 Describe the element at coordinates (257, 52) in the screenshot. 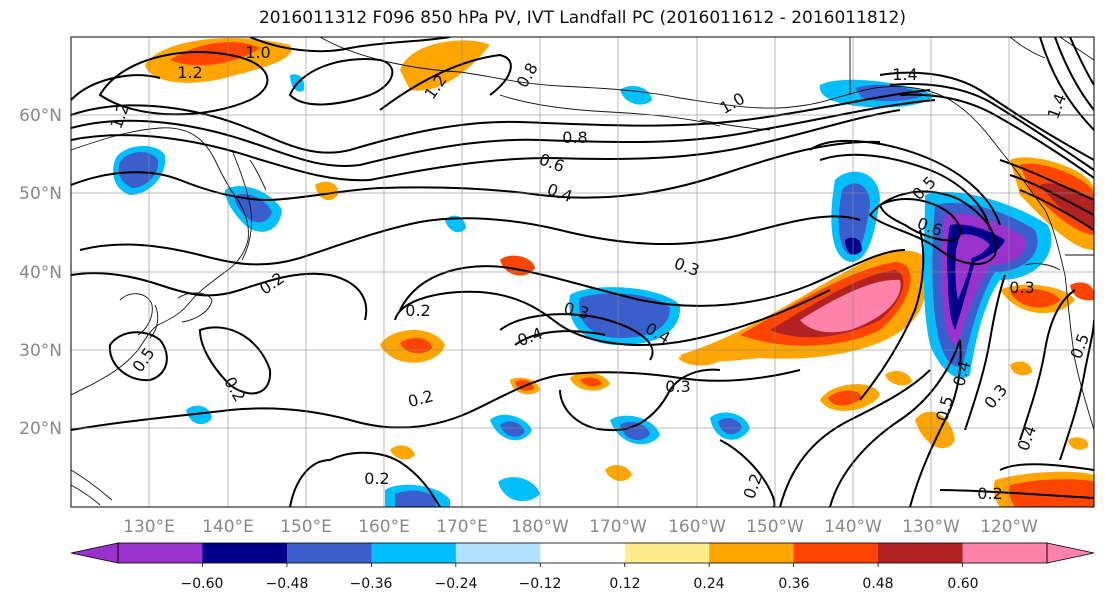

I see `contour-label: 1.0` at that location.